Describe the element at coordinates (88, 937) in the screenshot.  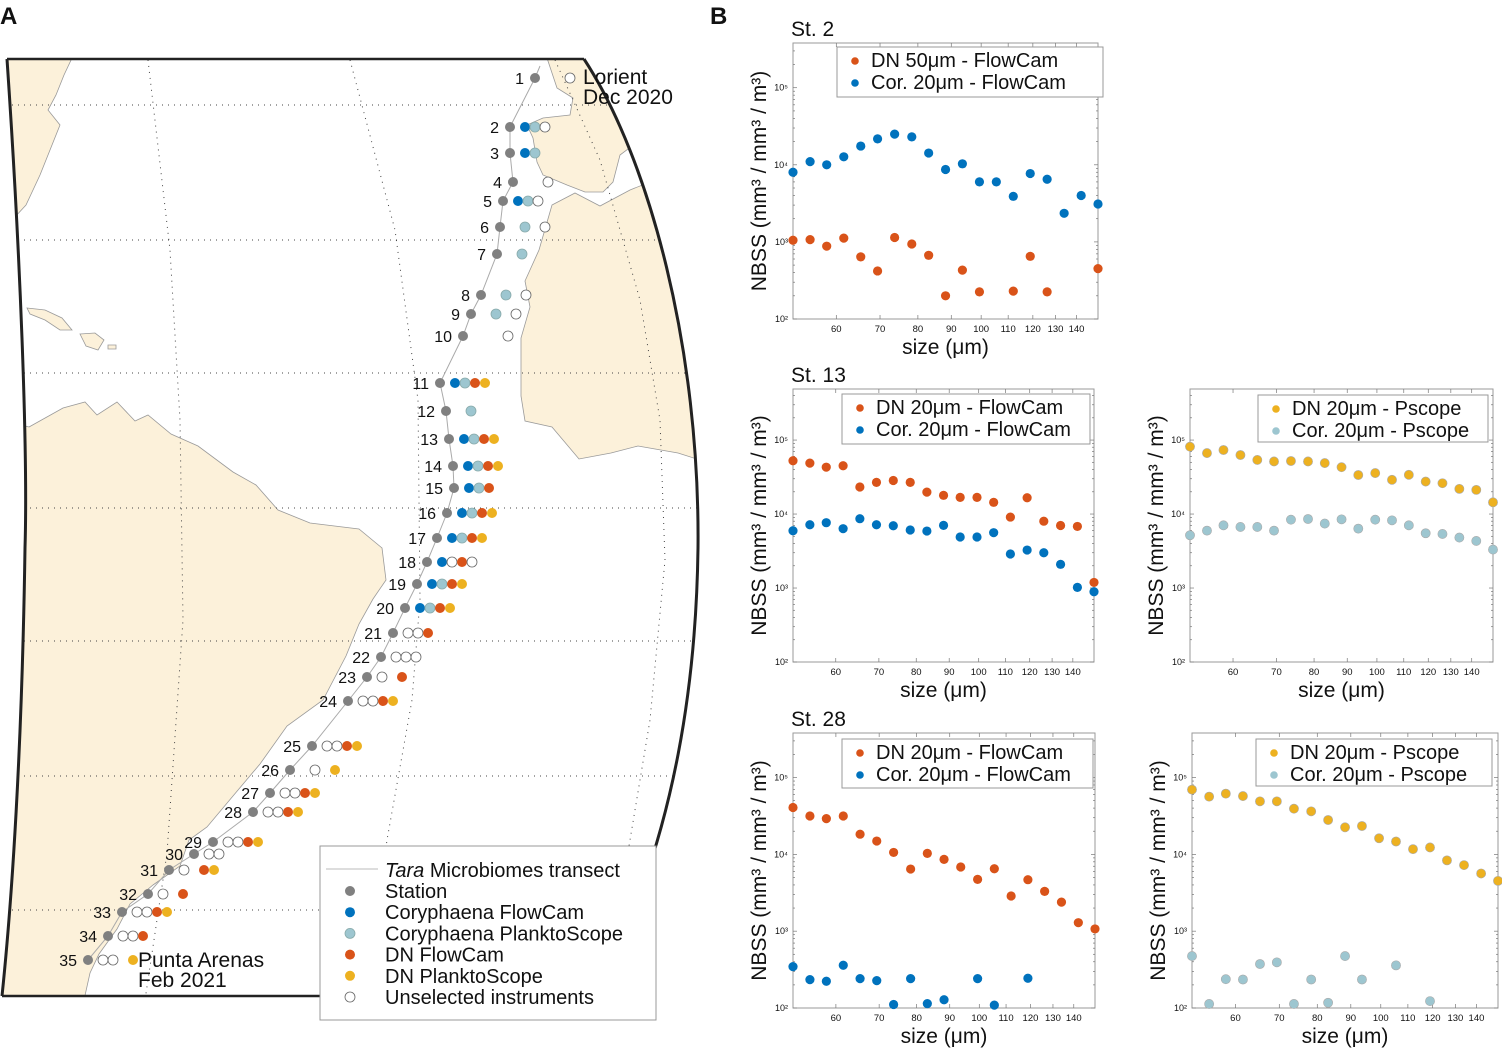
I see `station-label: 34` at that location.